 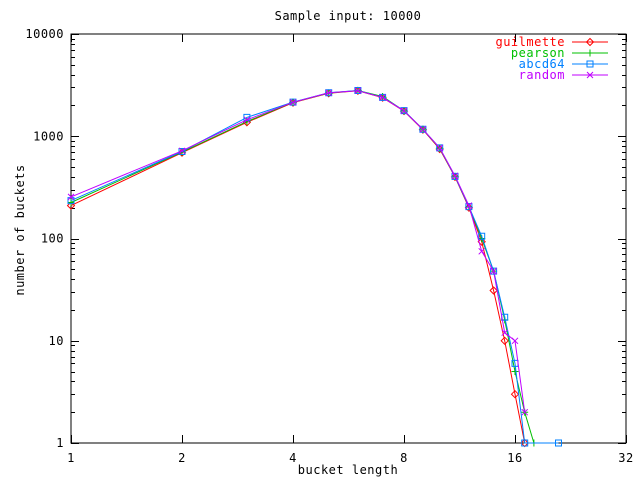 I want to click on legend-label-guilmette: guilmette, so click(x=530, y=42).